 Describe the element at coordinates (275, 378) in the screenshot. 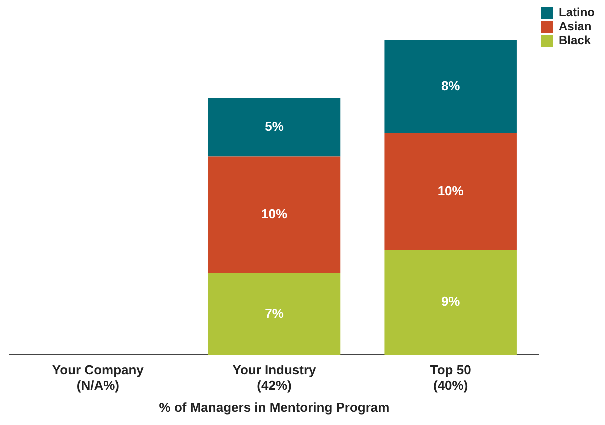

I see `x-tick-label: Your Industry (42%)` at that location.